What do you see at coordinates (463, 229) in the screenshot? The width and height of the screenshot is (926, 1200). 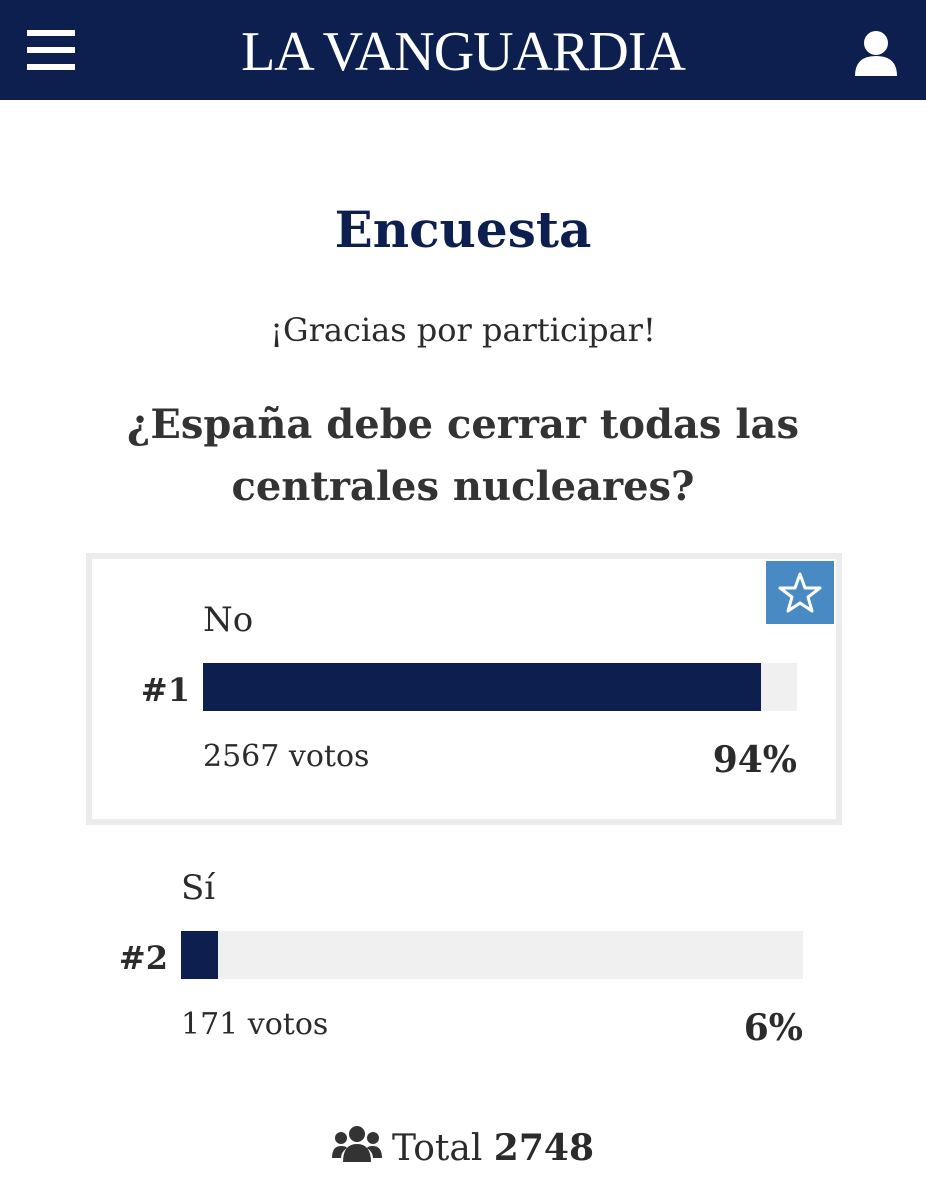 I see `poll-heading: Encuesta` at bounding box center [463, 229].